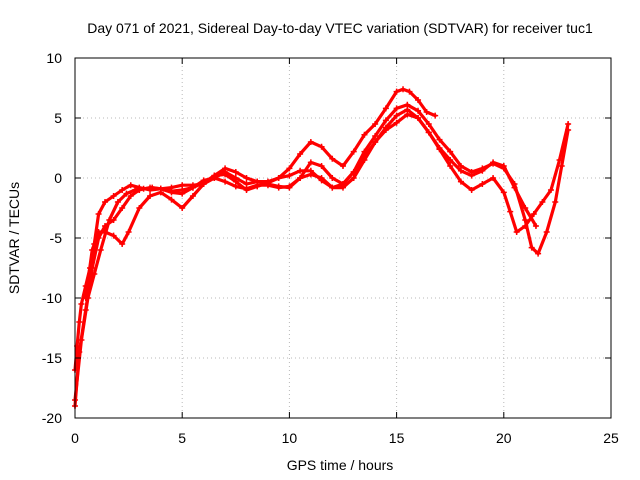  What do you see at coordinates (611, 438) in the screenshot?
I see `x-tick-label: 25` at bounding box center [611, 438].